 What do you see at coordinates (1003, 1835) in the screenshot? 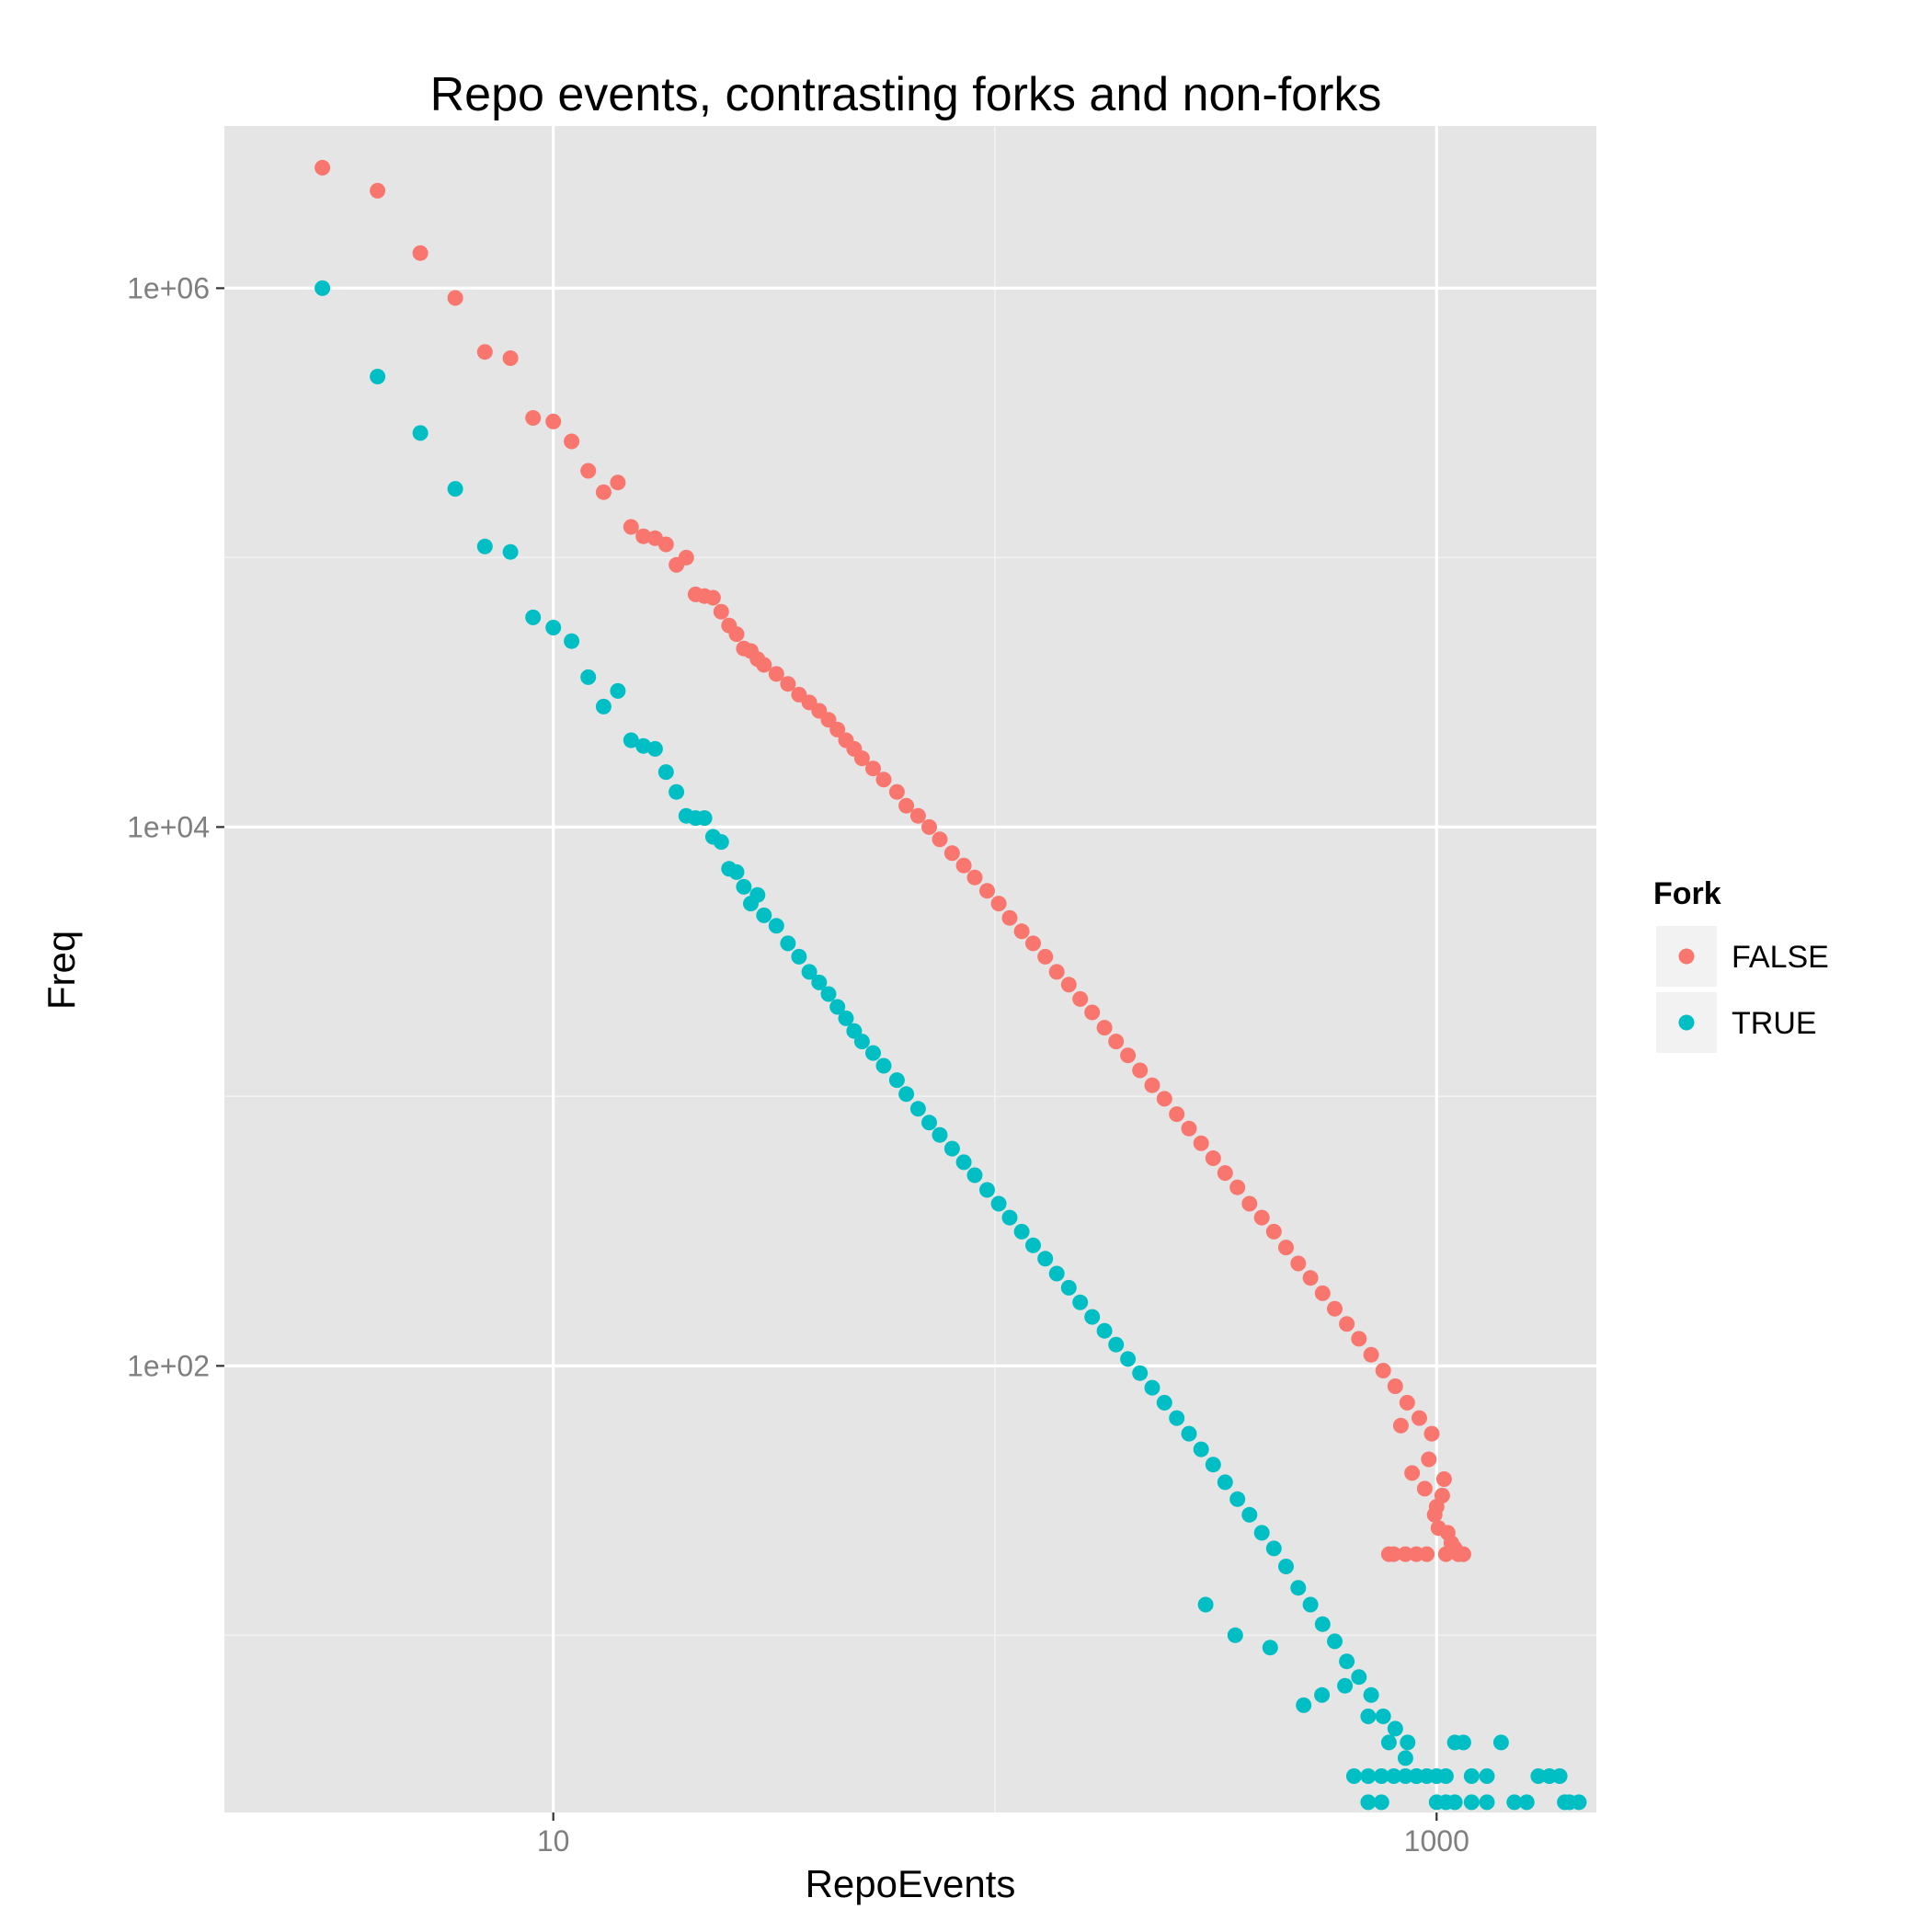
I see `x-axis: 10 1000` at bounding box center [1003, 1835].